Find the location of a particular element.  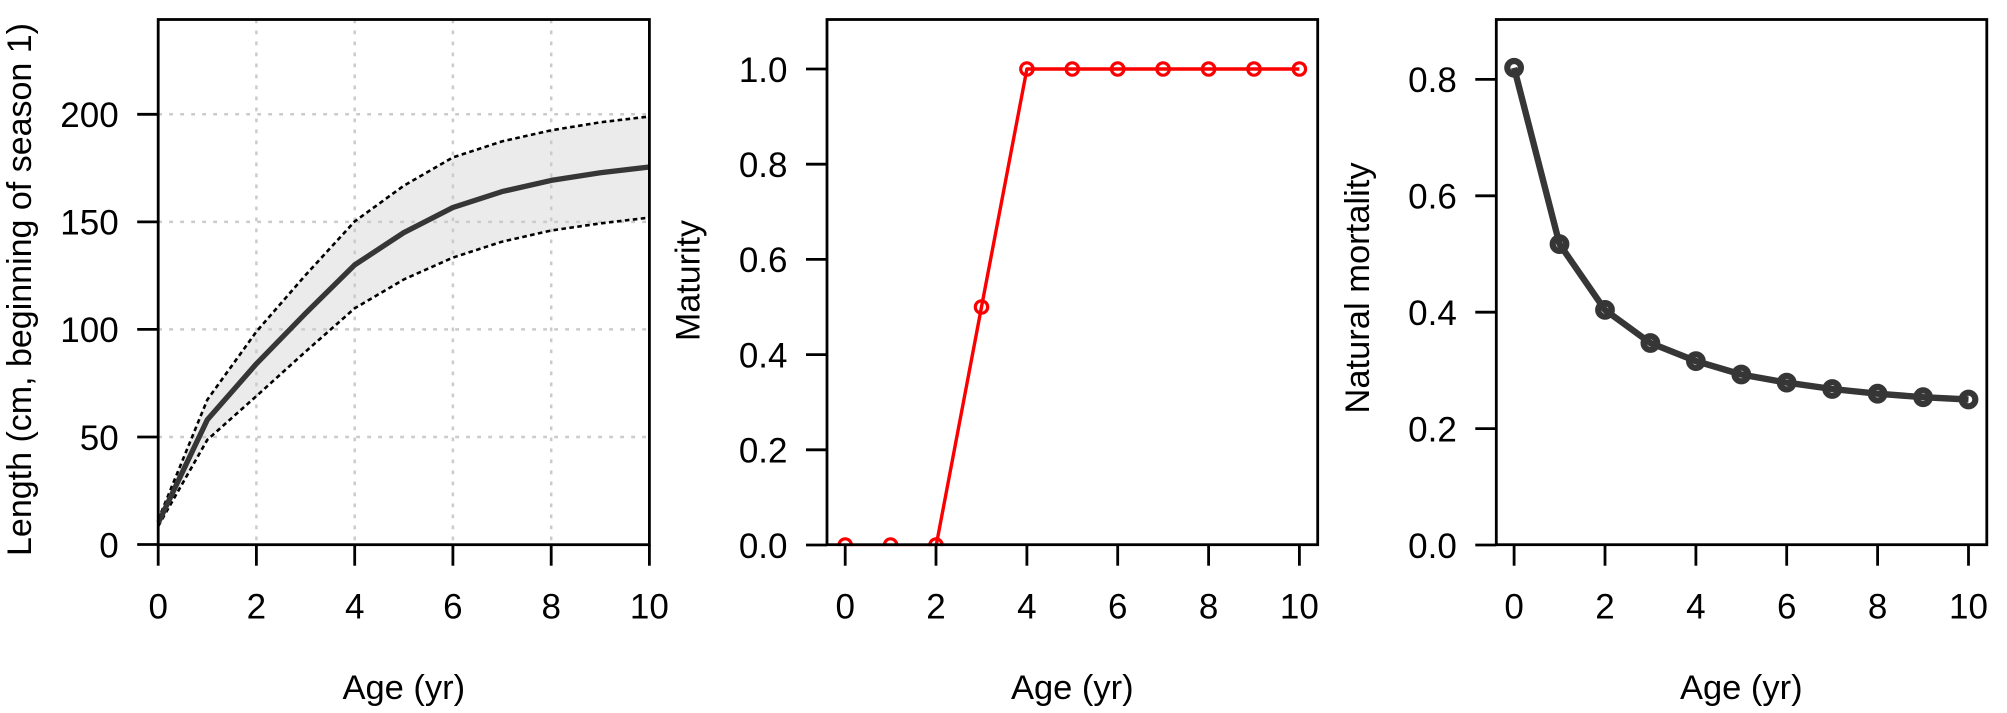

svg-text: 150 is located at coordinates (89, 223).